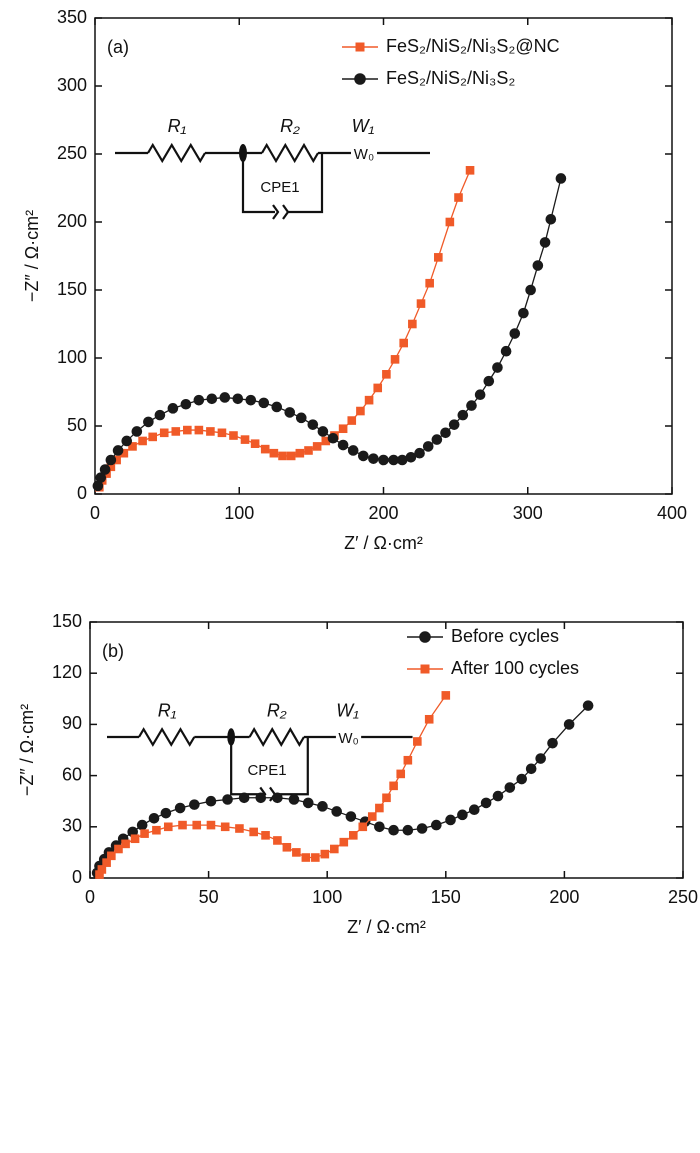 This screenshot has height=1153, width=700. What do you see at coordinates (72, 221) in the screenshot?
I see `y-tick-label: 200` at bounding box center [72, 221].